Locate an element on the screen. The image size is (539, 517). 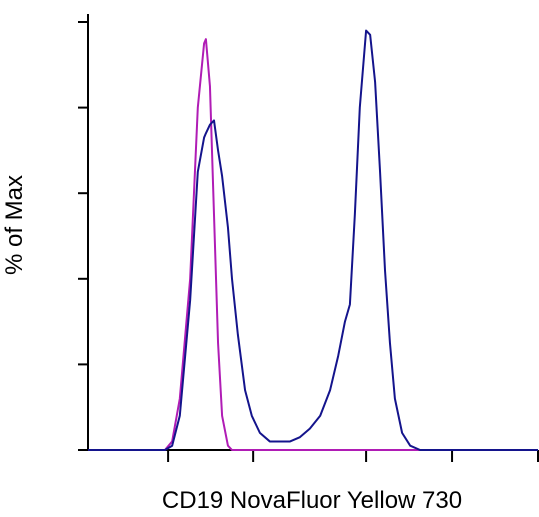
y-axis-label: % of Max is located at coordinates (14, 225).